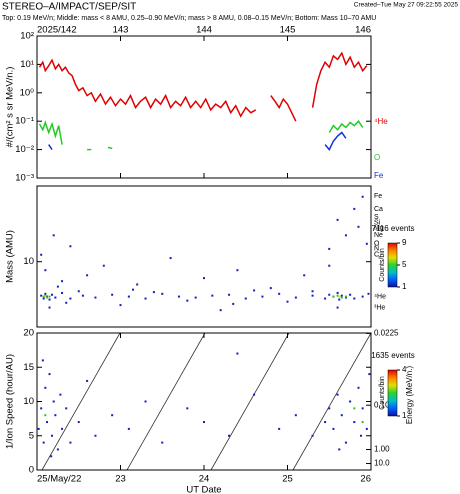 This screenshot has height=494, width=460. I want to click on x-tick-label: 24, so click(204, 479).